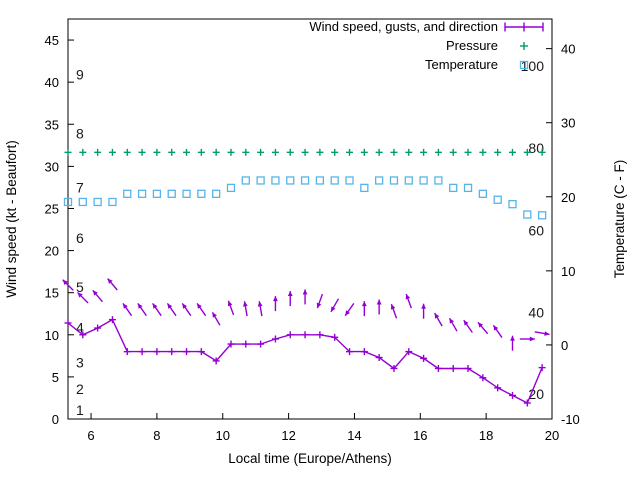 This screenshot has height=480, width=640. What do you see at coordinates (52, 82) in the screenshot?
I see `y-left-tick-label: 40` at bounding box center [52, 82].